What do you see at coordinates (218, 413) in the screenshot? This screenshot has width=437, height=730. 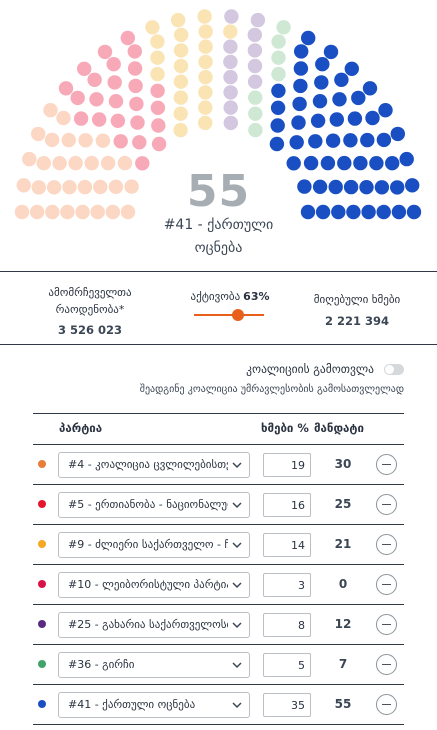 I see `table-top-border` at bounding box center [218, 413].